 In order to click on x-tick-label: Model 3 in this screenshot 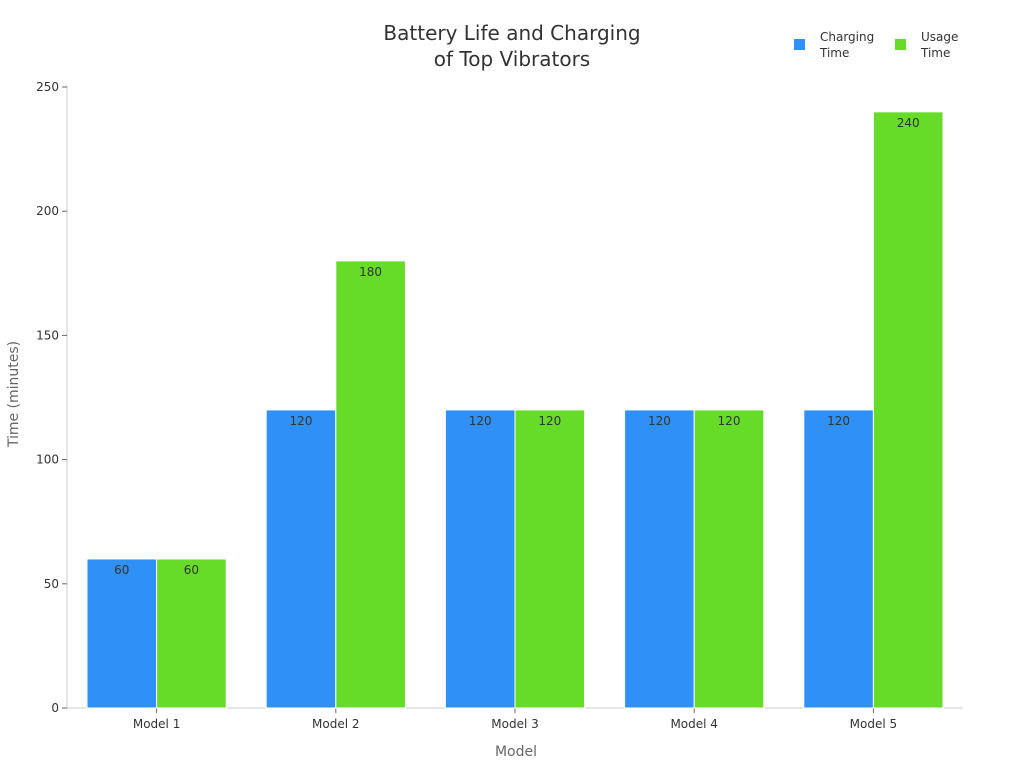, I will do `click(514, 724)`.